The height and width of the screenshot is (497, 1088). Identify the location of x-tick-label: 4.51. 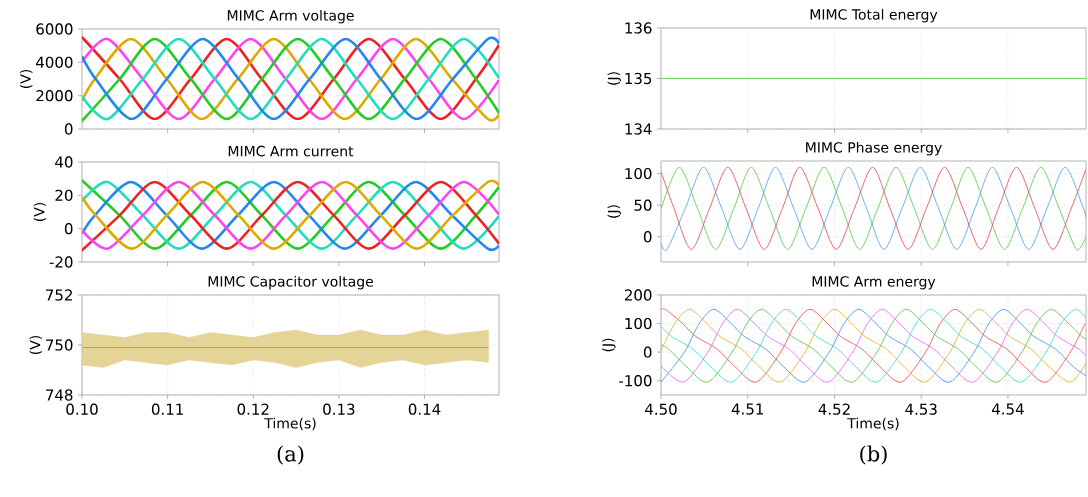
(747, 409).